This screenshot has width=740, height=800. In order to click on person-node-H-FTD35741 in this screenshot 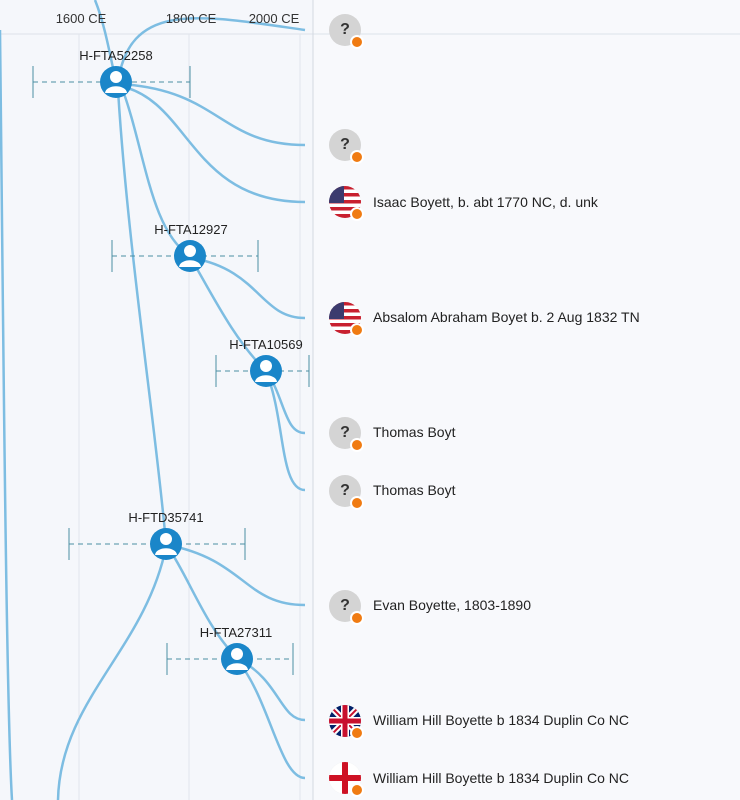, I will do `click(166, 544)`.